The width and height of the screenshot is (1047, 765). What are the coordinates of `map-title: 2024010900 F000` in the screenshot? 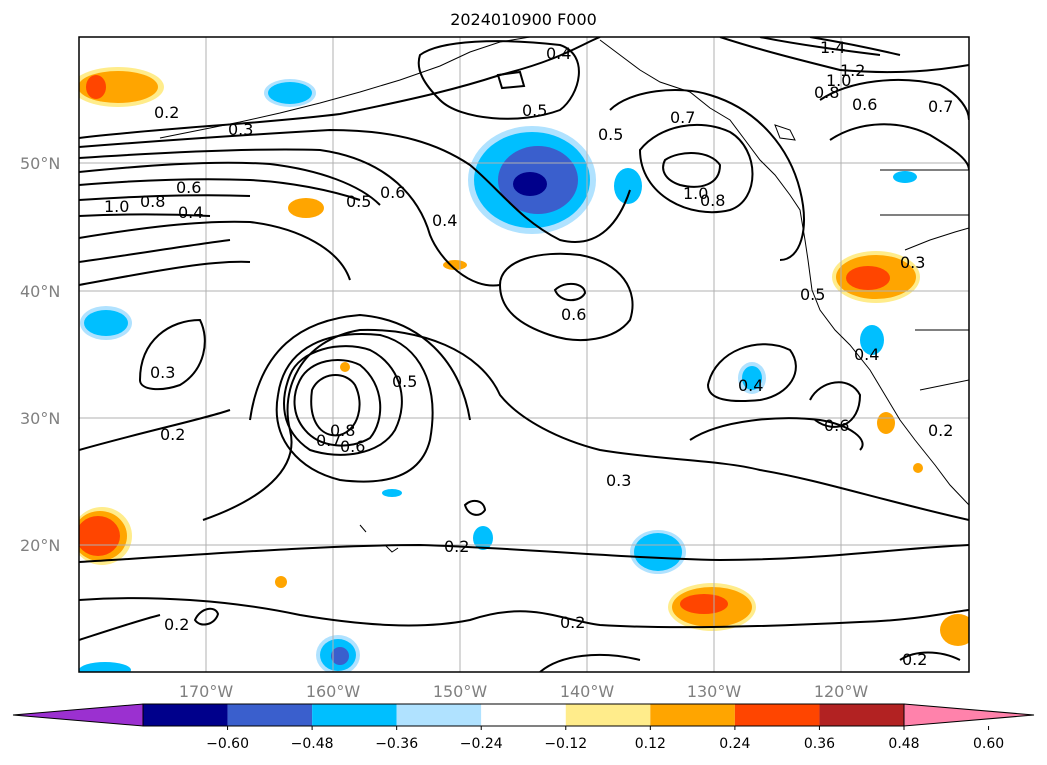 It's located at (523, 19).